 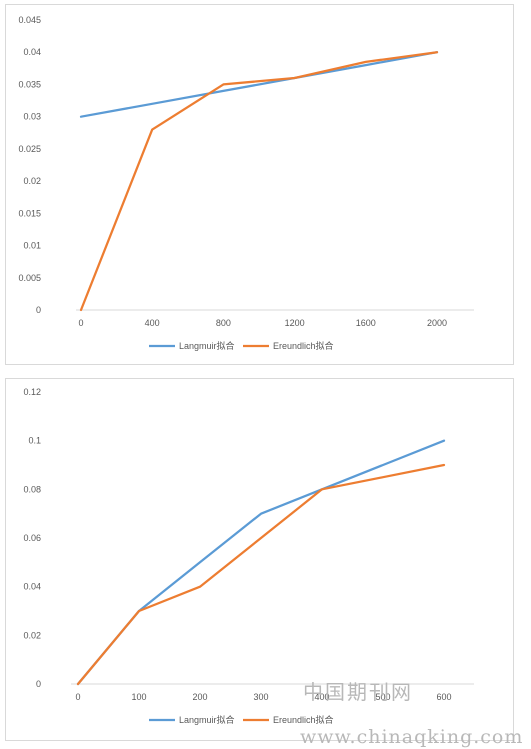 I want to click on y-tick-label: 0.06, so click(x=32, y=538).